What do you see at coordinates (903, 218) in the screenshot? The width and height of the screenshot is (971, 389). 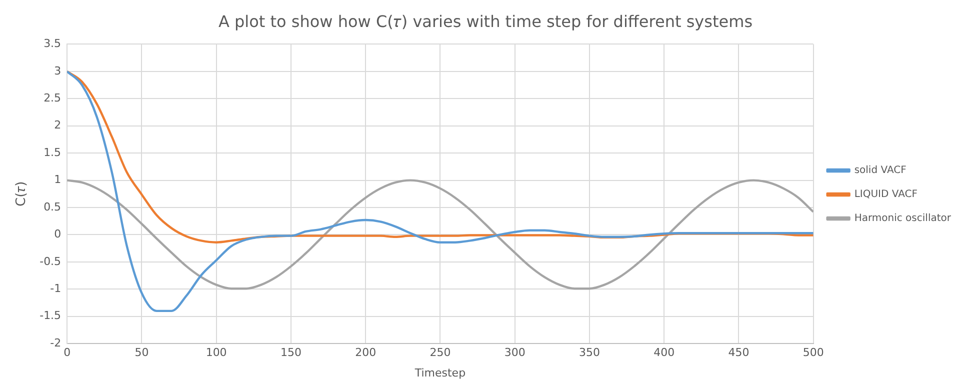 I see `legend-label: Harmonic oscillator` at bounding box center [903, 218].